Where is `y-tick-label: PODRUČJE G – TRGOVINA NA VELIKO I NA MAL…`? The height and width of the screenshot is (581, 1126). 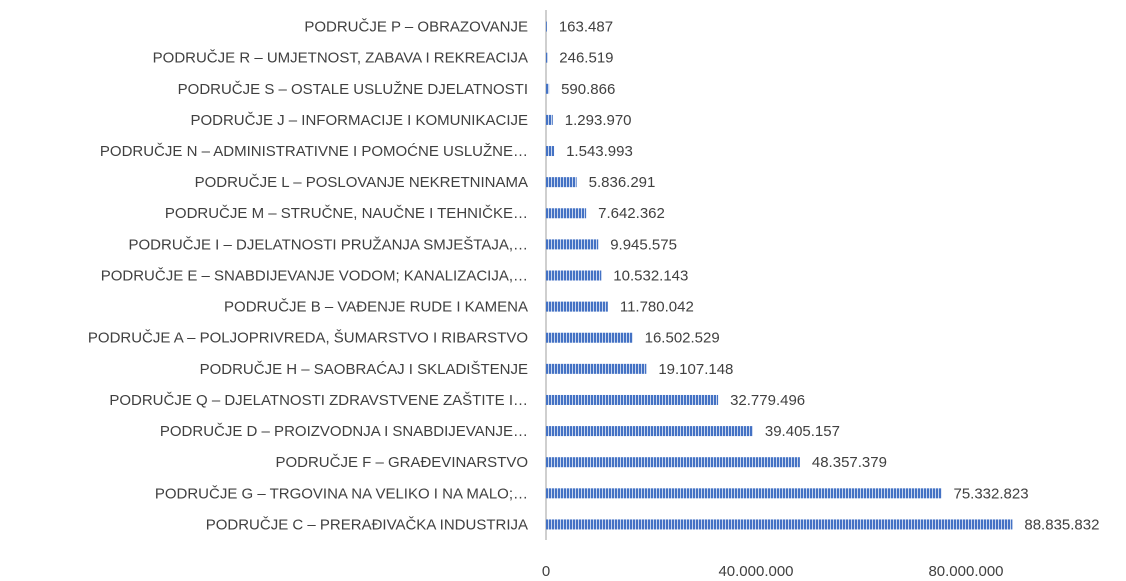 y-tick-label: PODRUČJE G – TRGOVINA NA VELIKO I NA MAL… is located at coordinates (341, 493).